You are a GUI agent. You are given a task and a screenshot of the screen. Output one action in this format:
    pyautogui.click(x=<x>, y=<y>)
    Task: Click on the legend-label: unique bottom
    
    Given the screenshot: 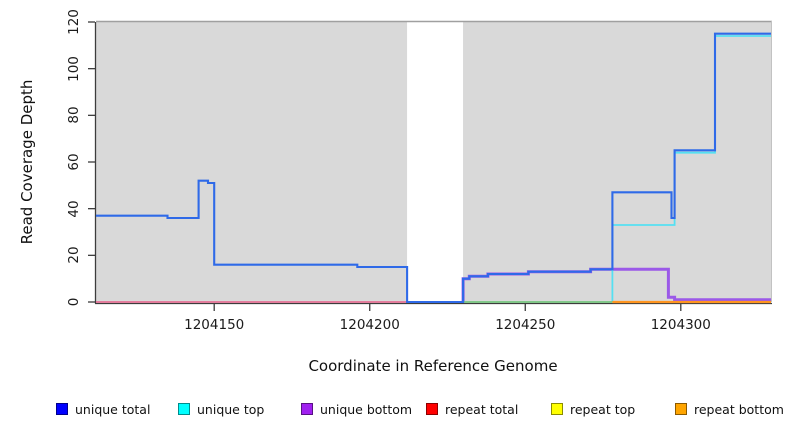 What is the action you would take?
    pyautogui.click(x=366, y=409)
    